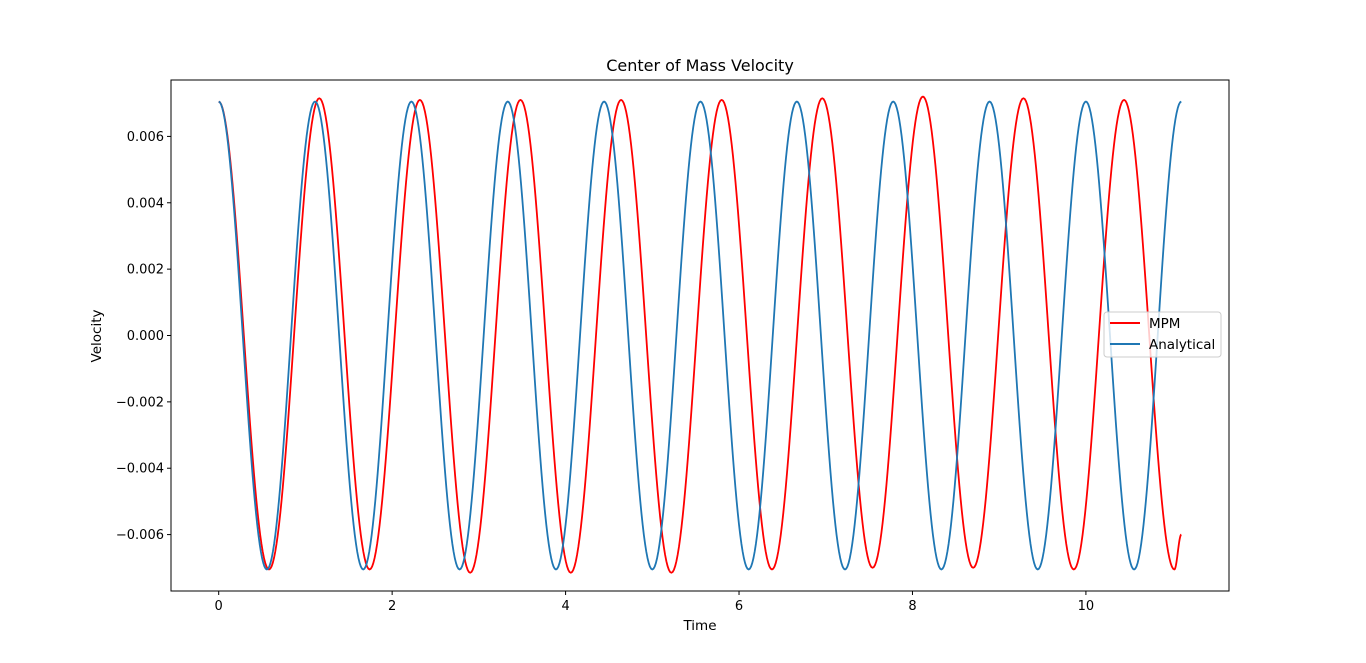 Image resolution: width=1366 pixels, height=663 pixels. Describe the element at coordinates (97, 336) in the screenshot. I see `y-axis-label: Velocity` at that location.